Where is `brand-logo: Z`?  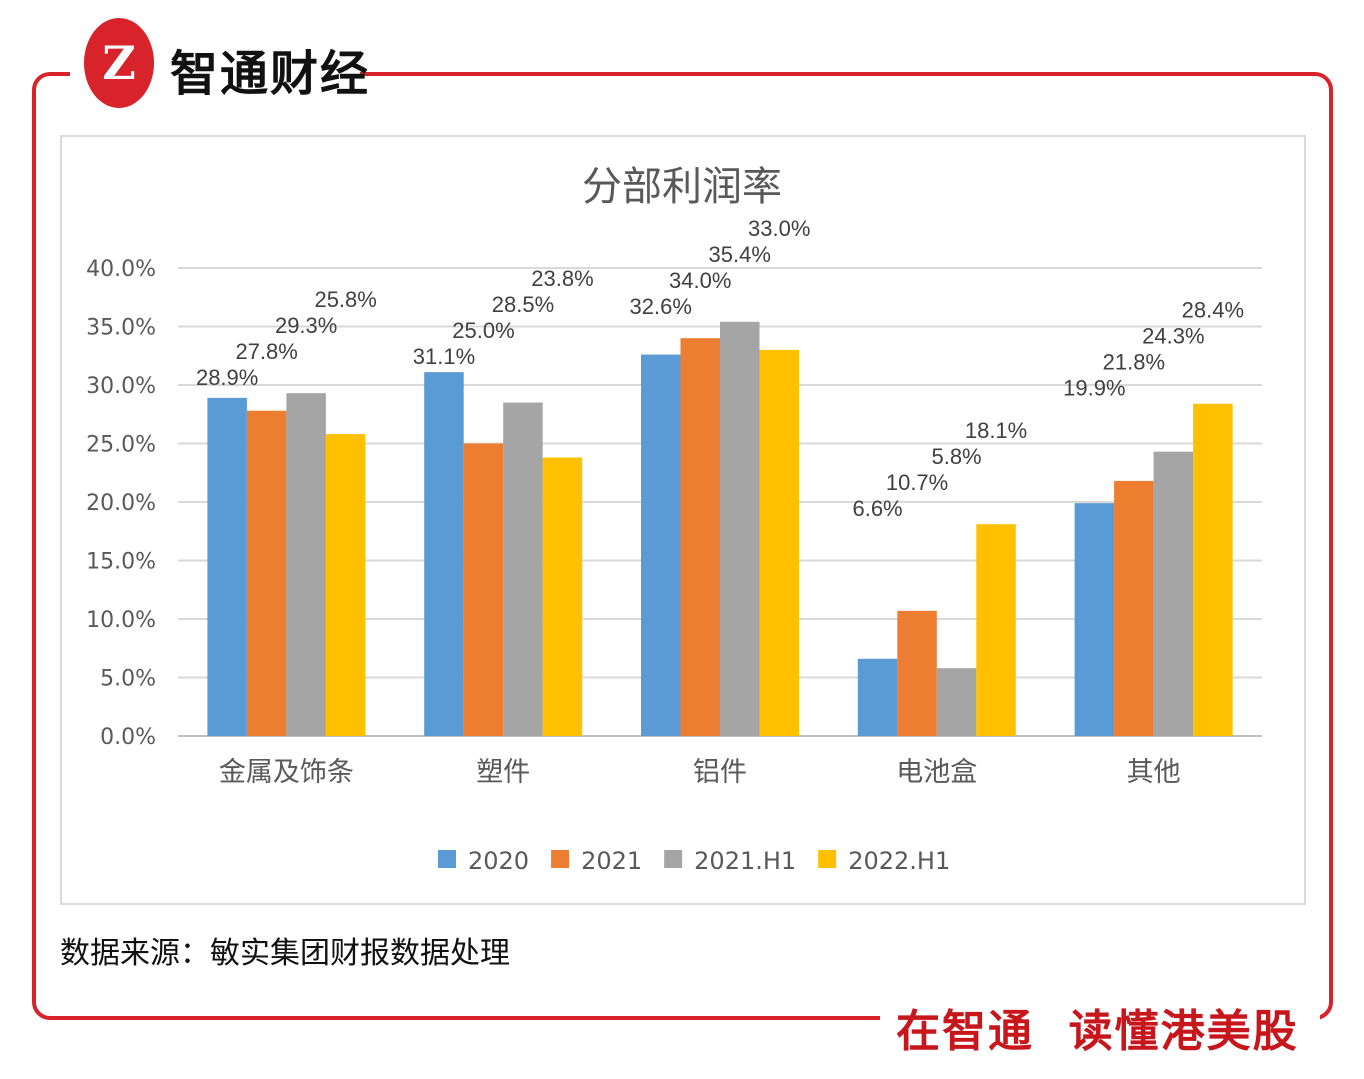 brand-logo: Z is located at coordinates (119, 63).